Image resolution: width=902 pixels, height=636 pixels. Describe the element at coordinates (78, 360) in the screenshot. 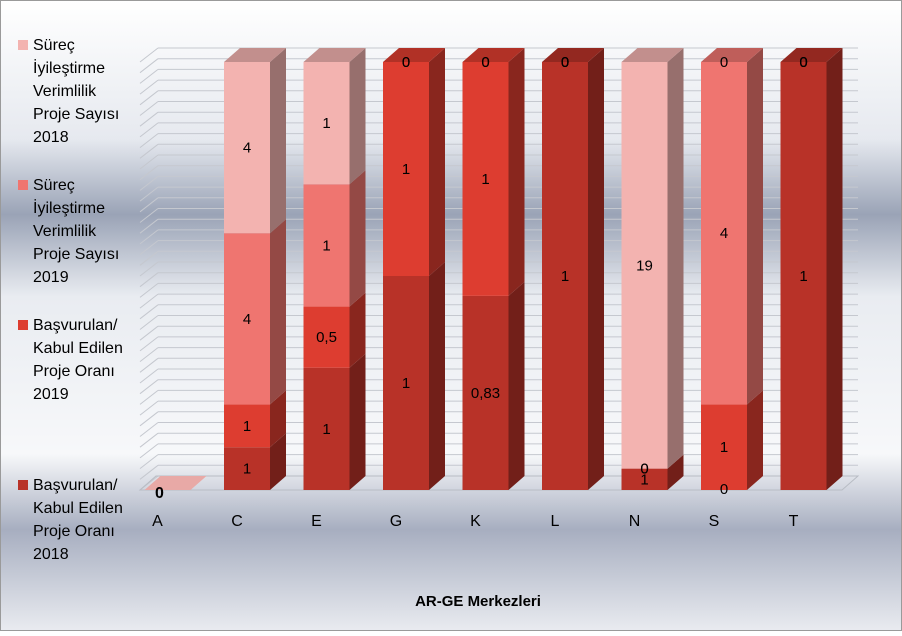

I see `legend-entry: Başvurulan/Kabul Edilen Proje Oranı 2019` at that location.